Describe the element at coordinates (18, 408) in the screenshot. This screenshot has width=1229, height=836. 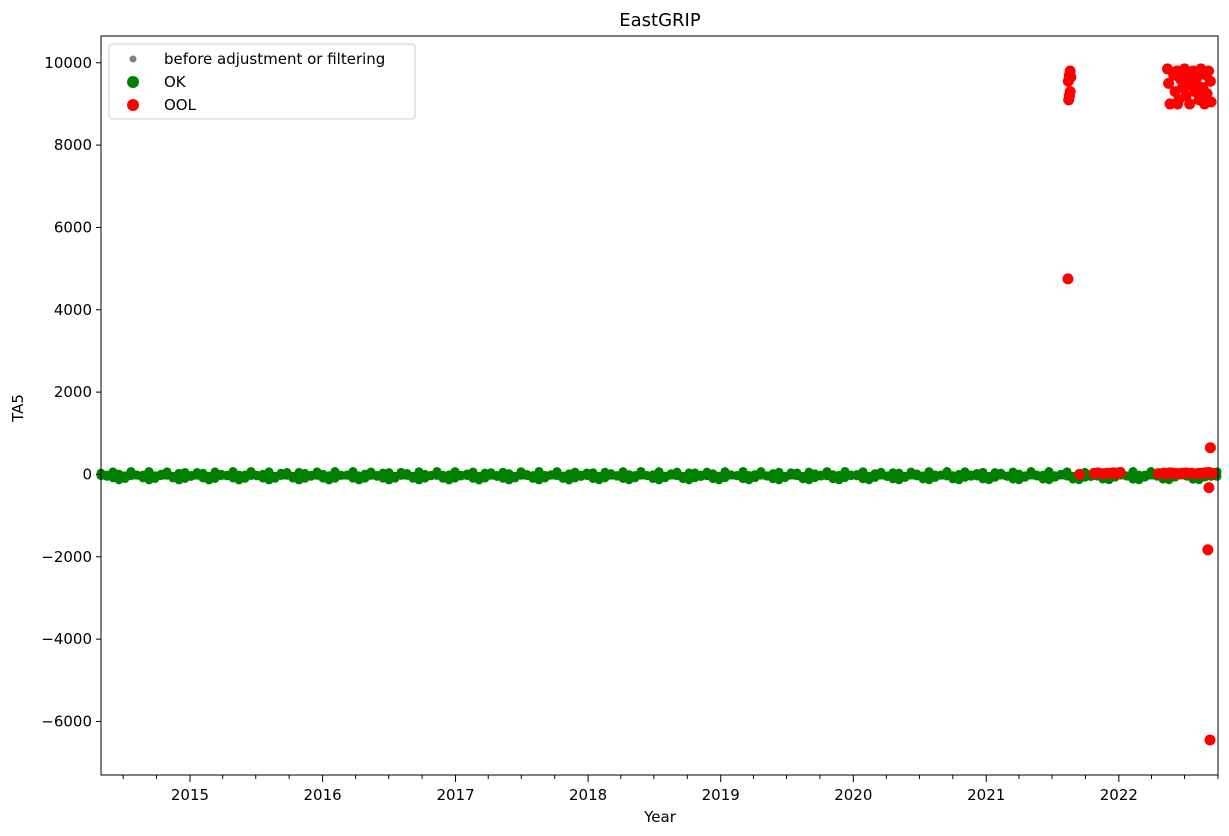
I see `y-axis-label: TA5` at that location.